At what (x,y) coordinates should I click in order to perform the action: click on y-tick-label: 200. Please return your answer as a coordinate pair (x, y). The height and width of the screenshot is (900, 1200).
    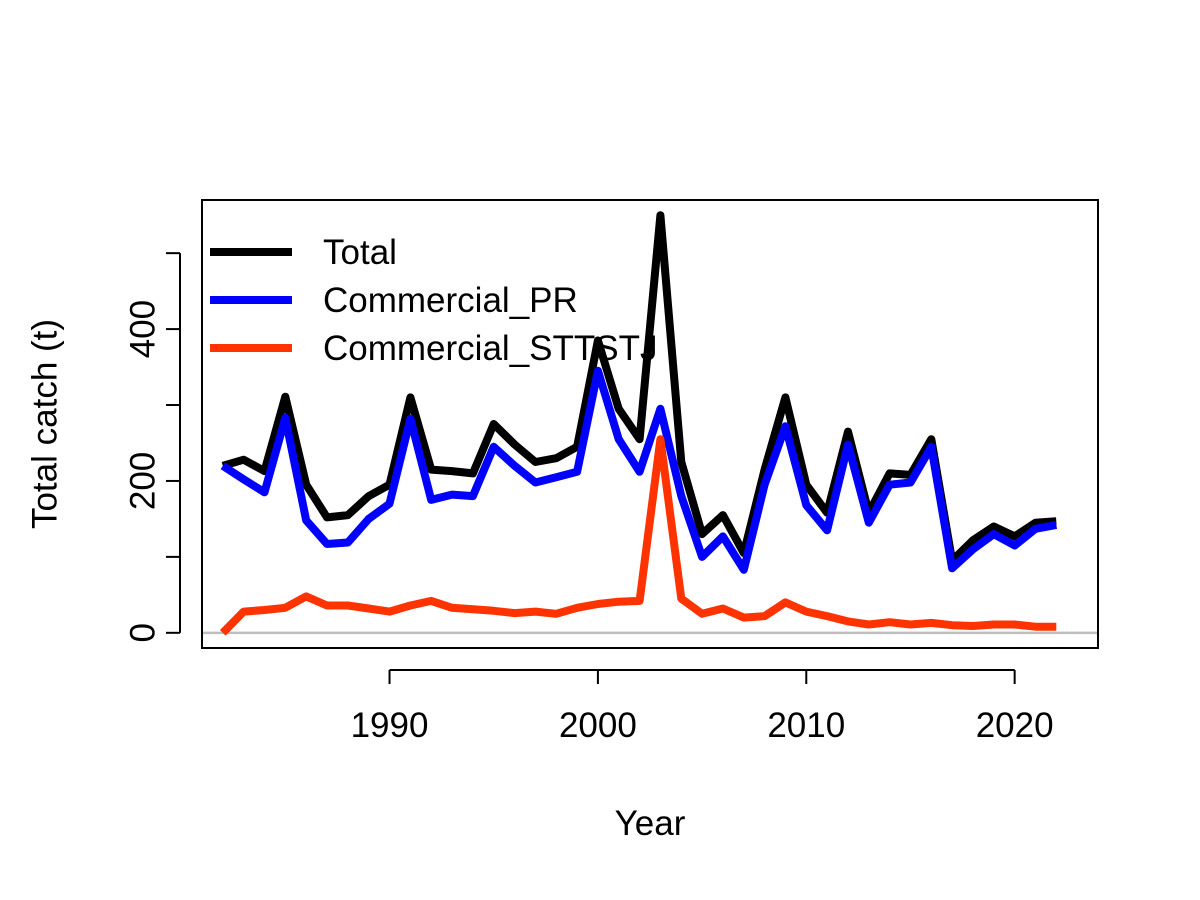
    Looking at the image, I should click on (143, 481).